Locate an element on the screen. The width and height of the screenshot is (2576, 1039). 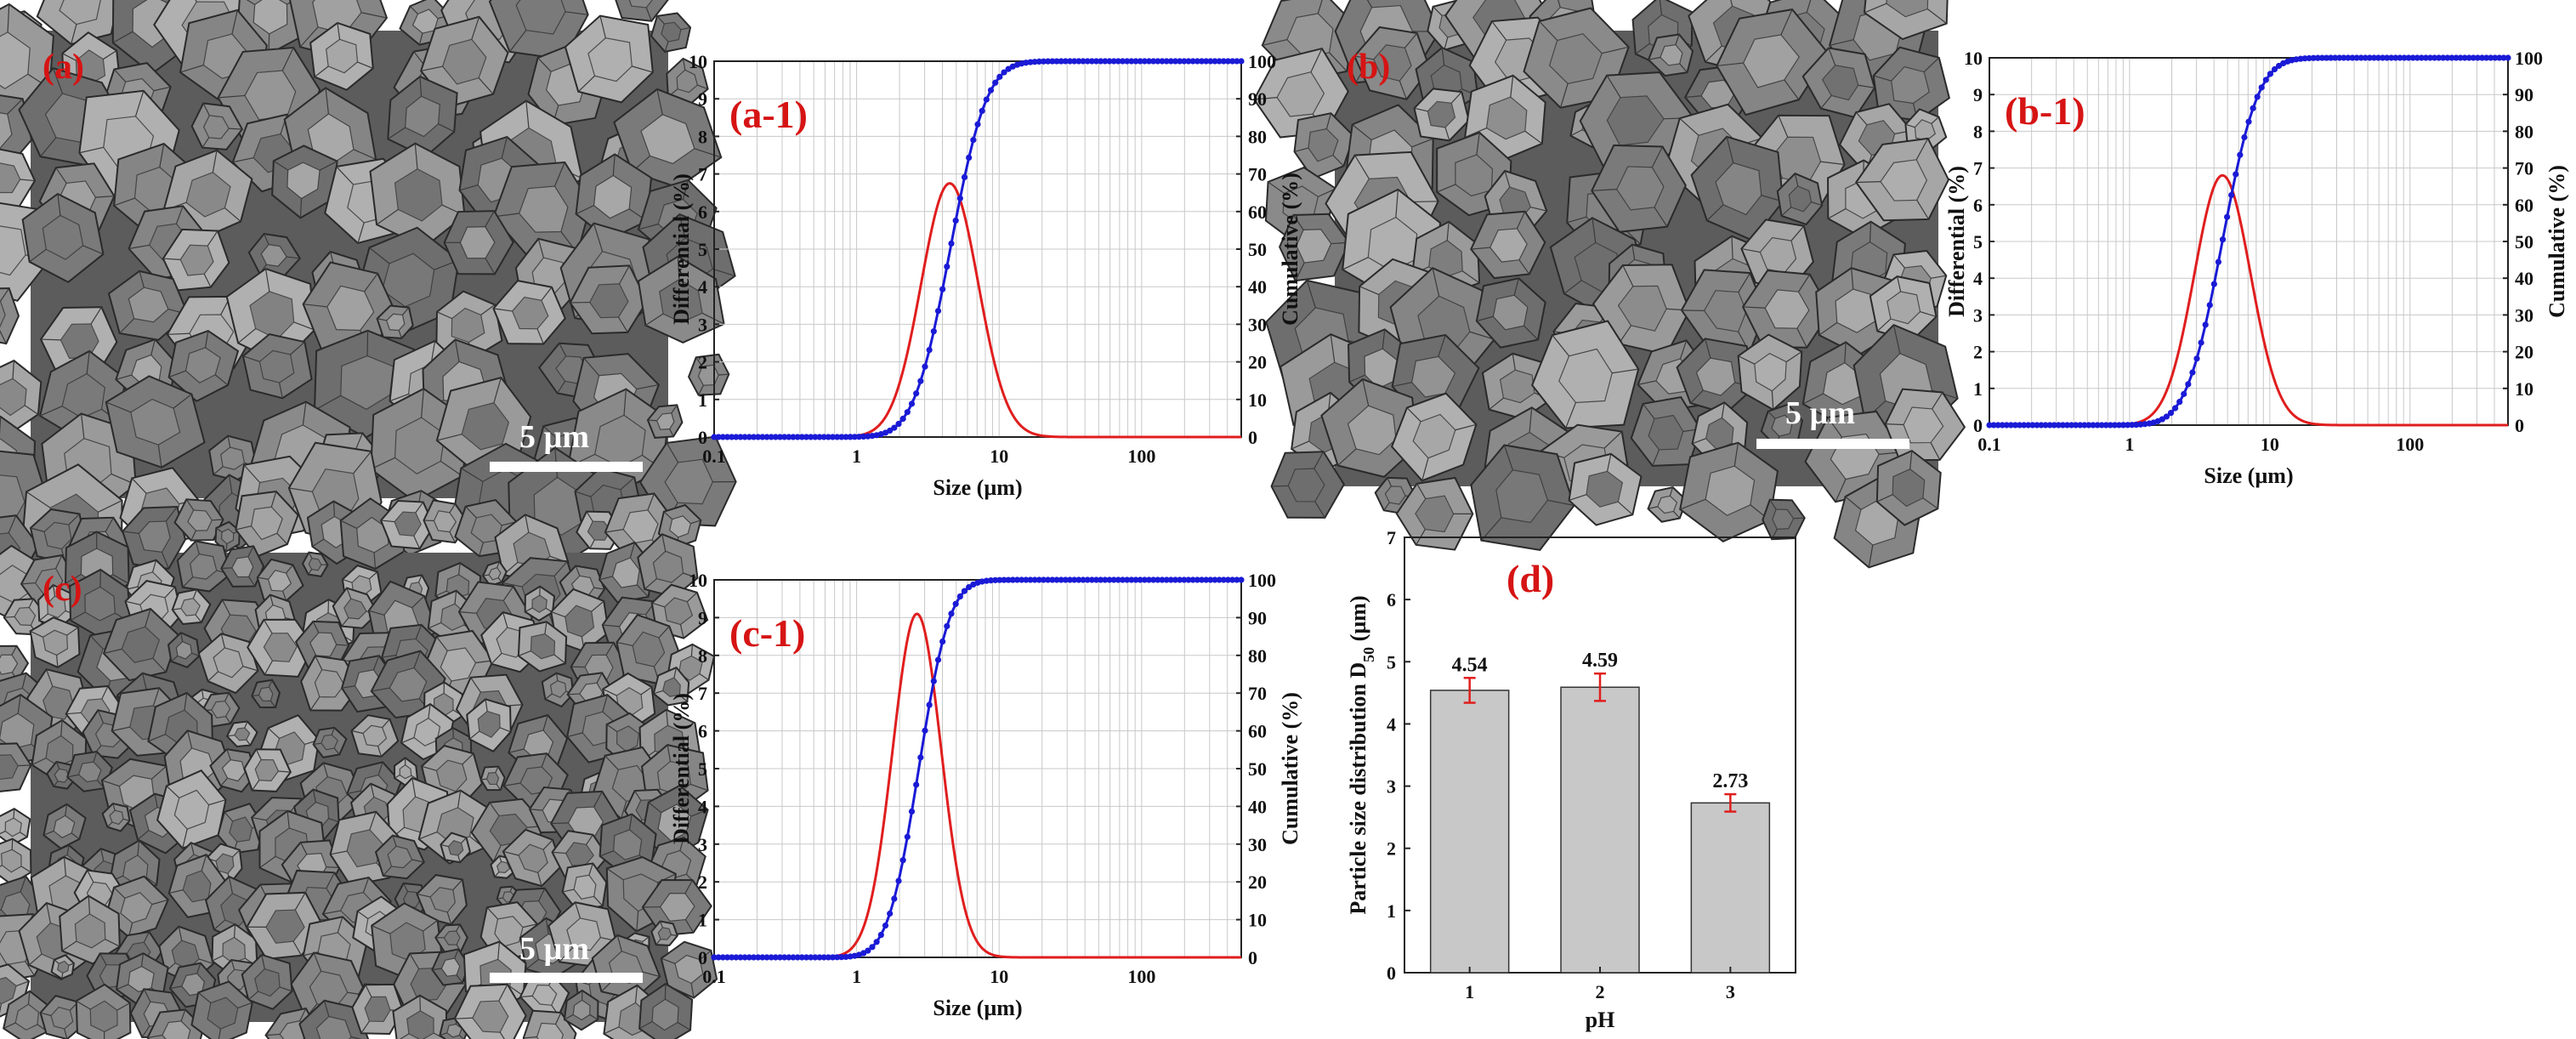
series-line-differential is located at coordinates (2248, 300).